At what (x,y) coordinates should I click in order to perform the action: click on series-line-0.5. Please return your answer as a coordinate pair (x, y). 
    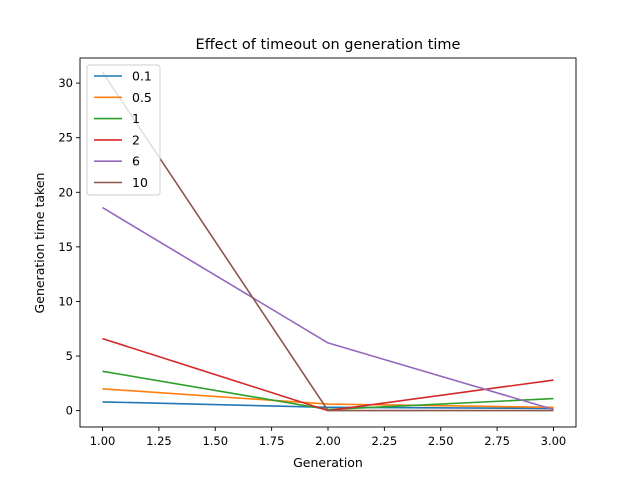
    Looking at the image, I should click on (328, 398).